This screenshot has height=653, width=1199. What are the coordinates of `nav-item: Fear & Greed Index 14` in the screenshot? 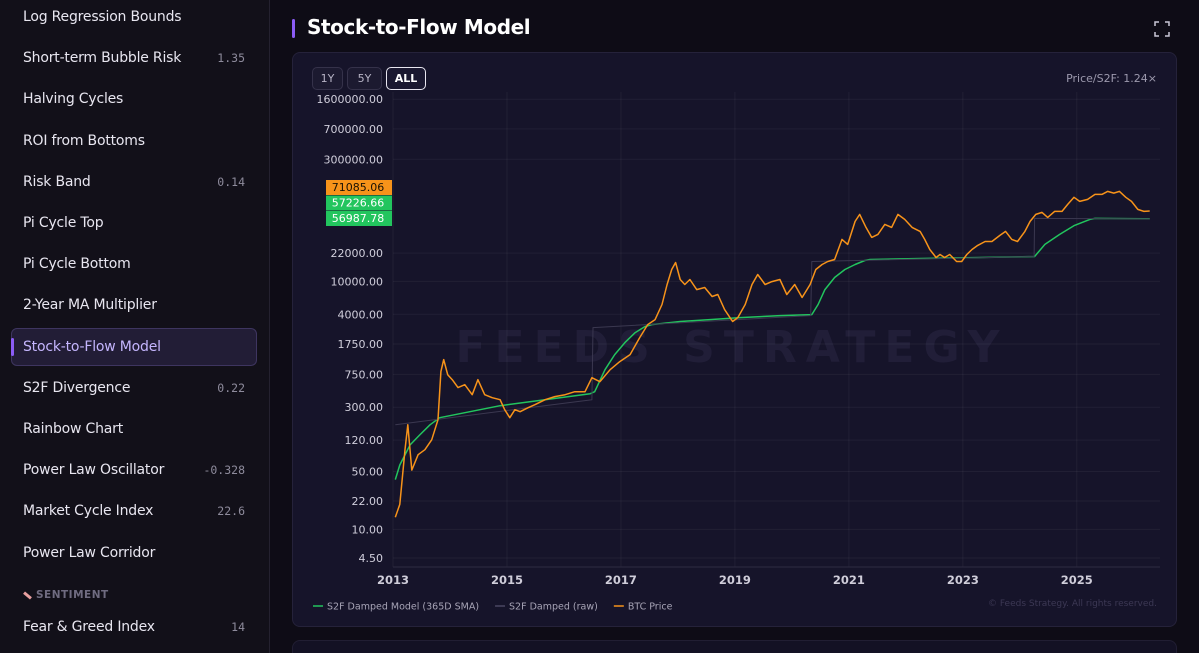 It's located at (134, 627).